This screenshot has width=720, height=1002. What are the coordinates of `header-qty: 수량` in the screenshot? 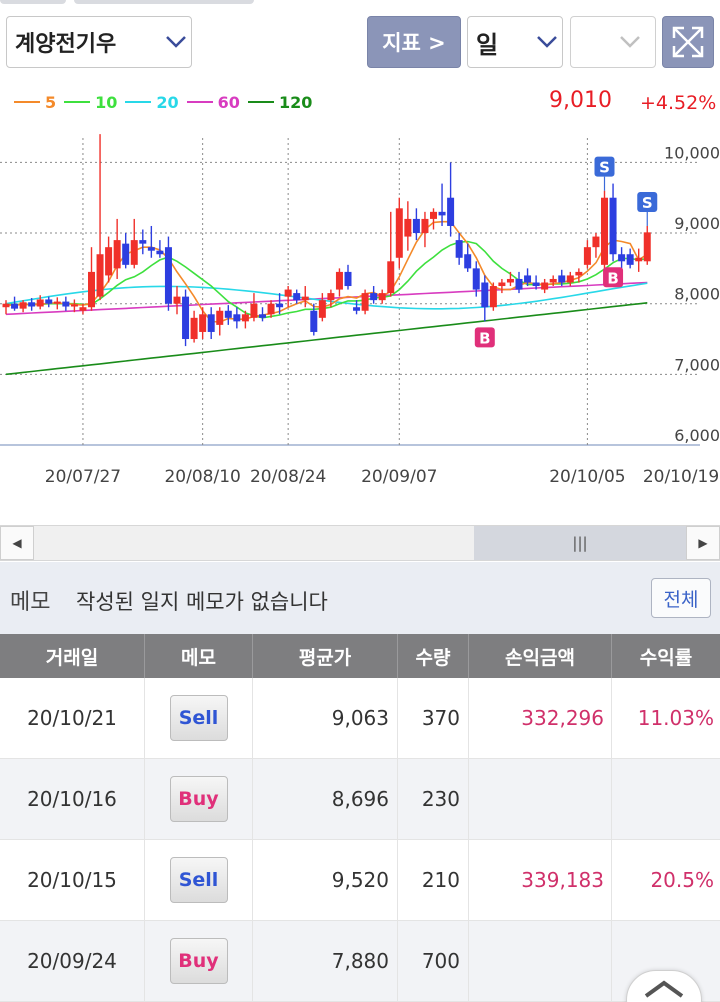 It's located at (433, 656).